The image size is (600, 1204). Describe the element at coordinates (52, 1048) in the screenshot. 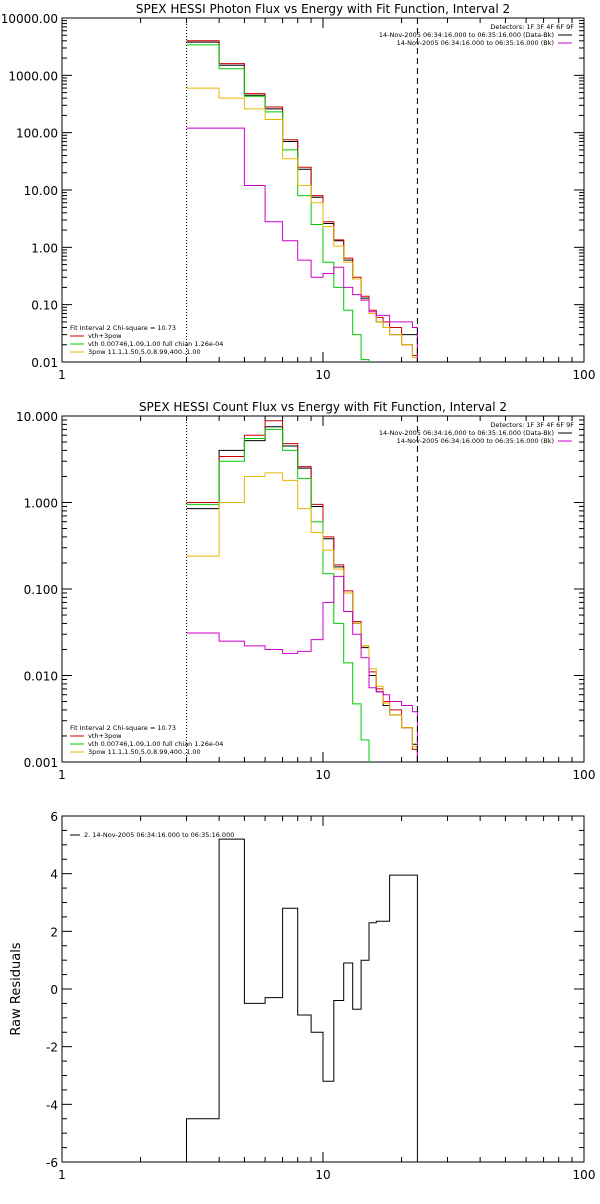

I see `y-tick-label: -2` at that location.